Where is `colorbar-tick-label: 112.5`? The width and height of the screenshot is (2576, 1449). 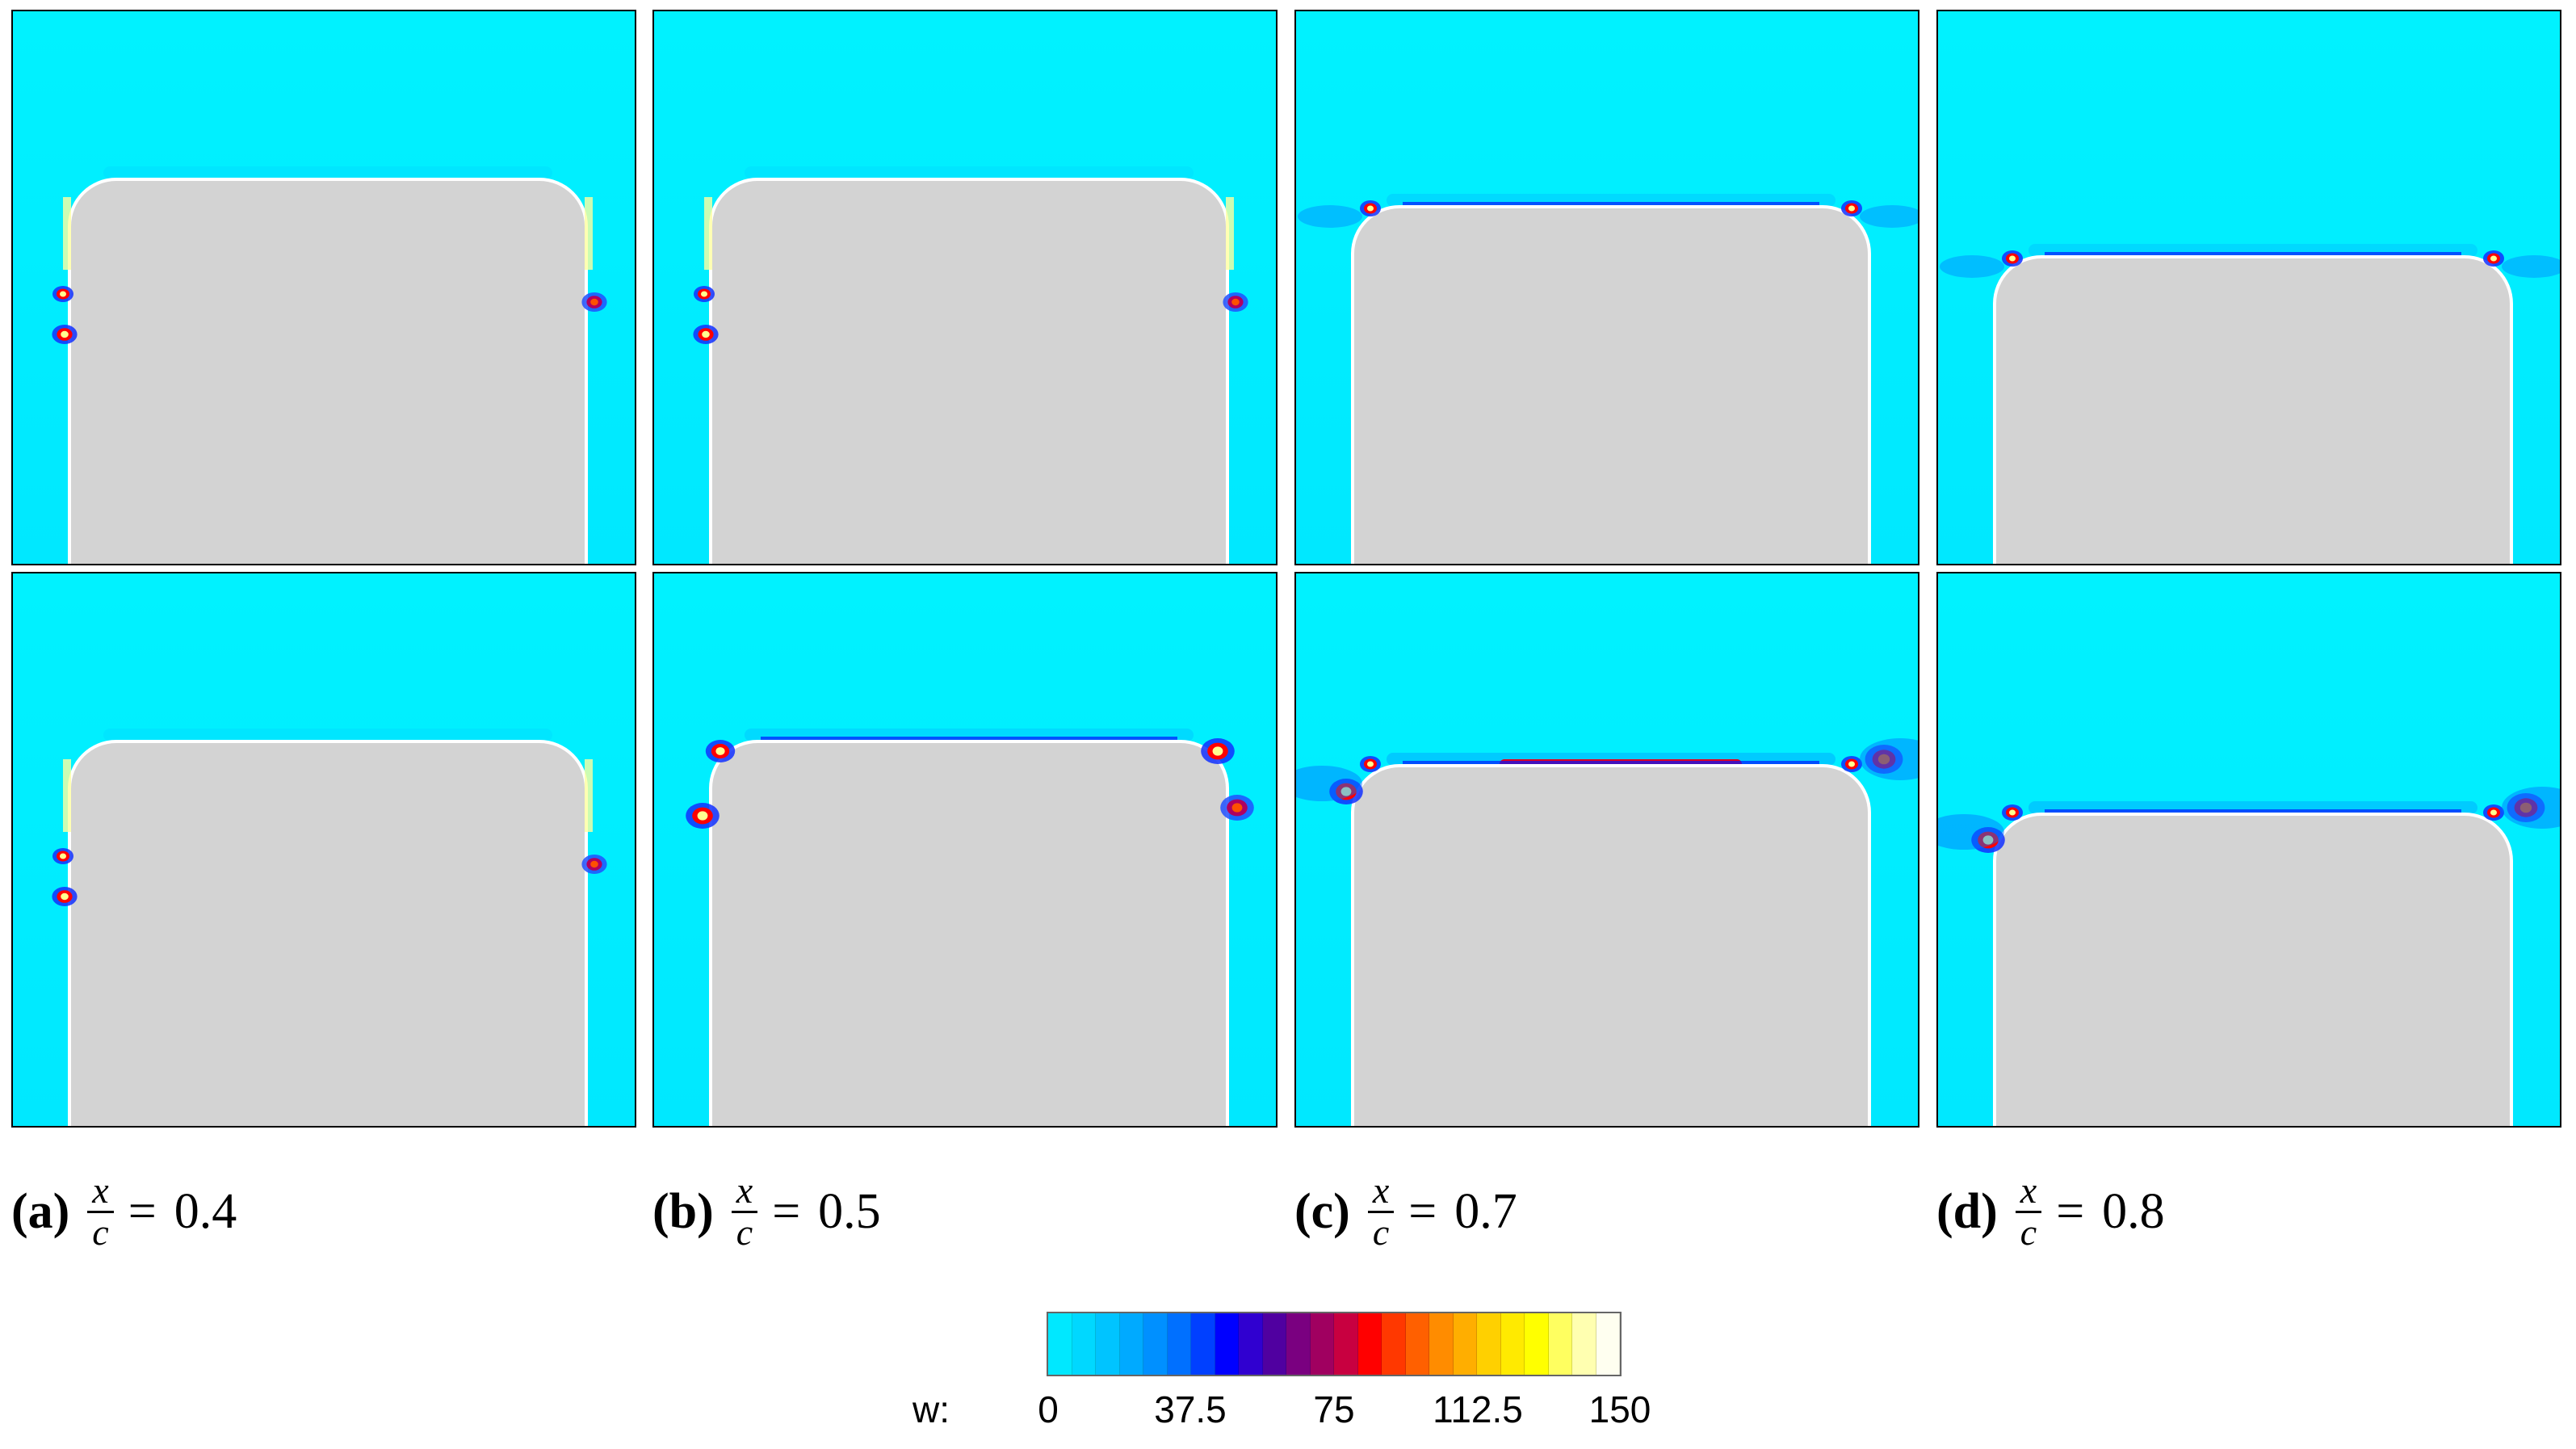 colorbar-tick-label: 112.5 is located at coordinates (1478, 1409).